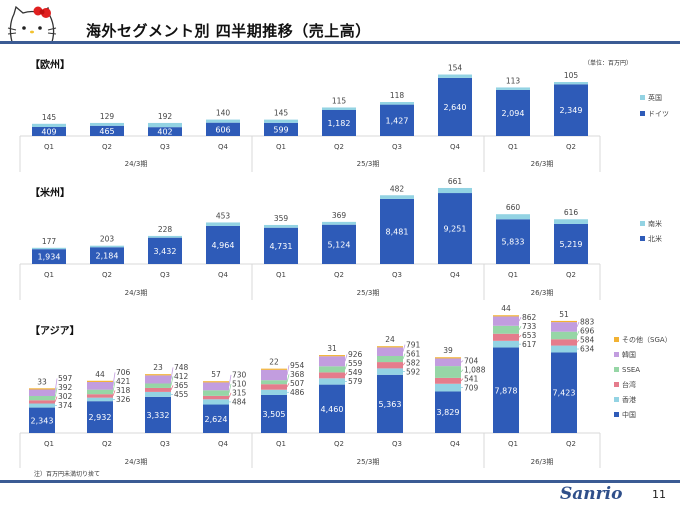  I want to click on data-label-side: 561, so click(413, 353).